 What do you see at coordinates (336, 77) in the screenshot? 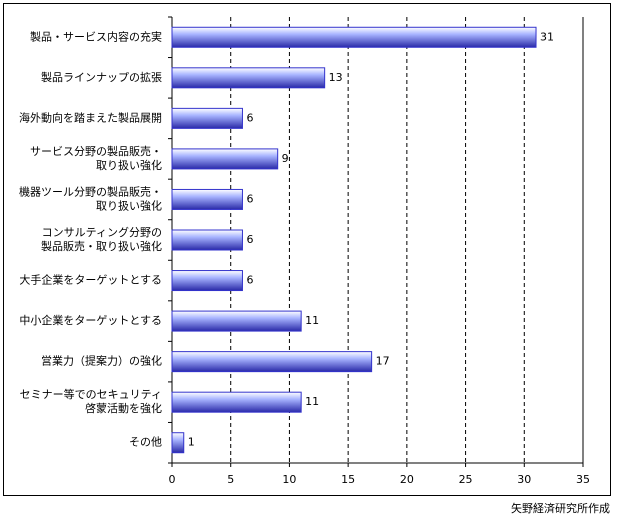
I see `value-label: 13` at bounding box center [336, 77].